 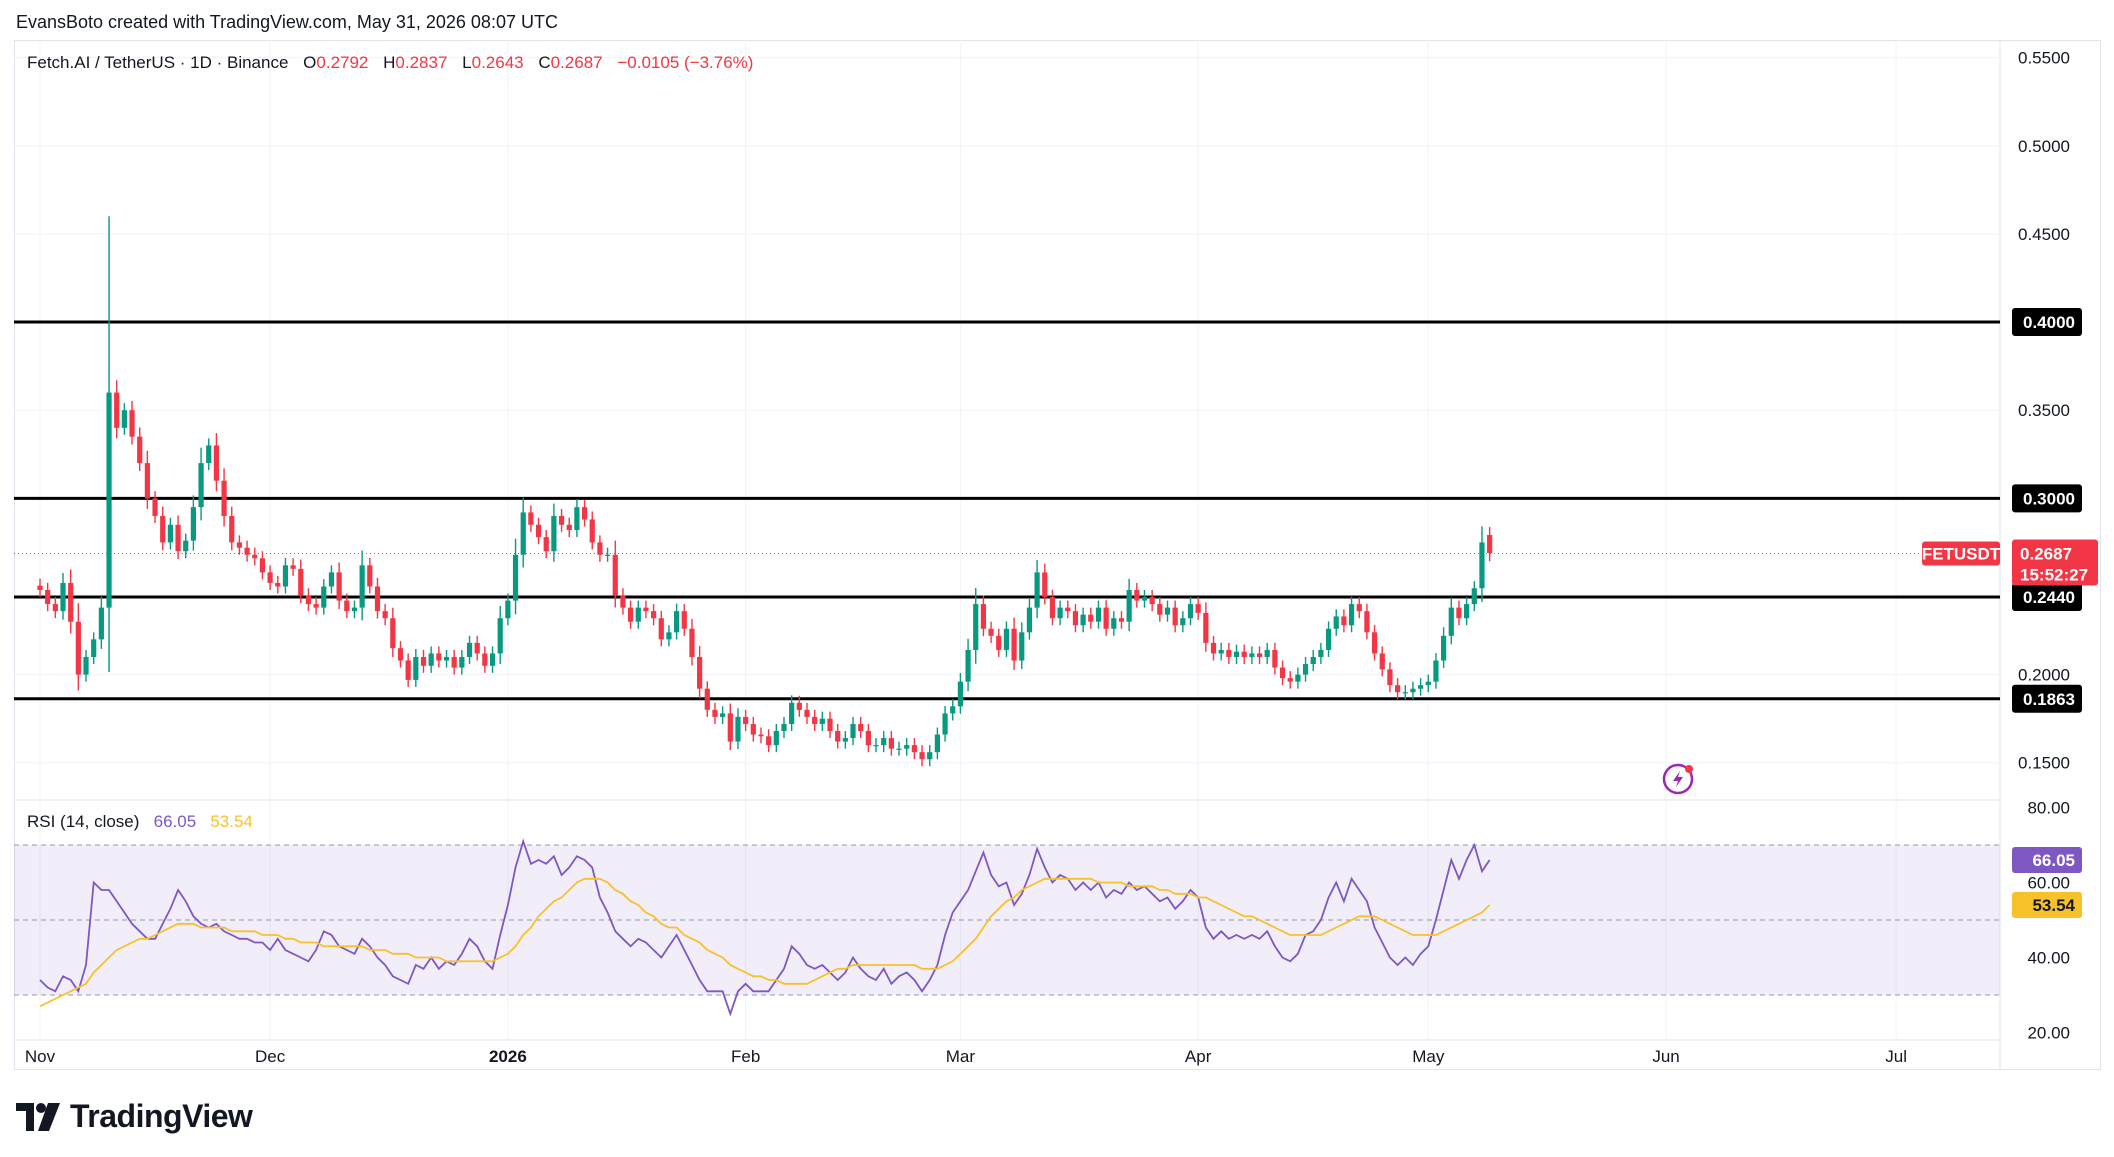 What do you see at coordinates (2048, 958) in the screenshot?
I see `rsi-tick-label: 40.00` at bounding box center [2048, 958].